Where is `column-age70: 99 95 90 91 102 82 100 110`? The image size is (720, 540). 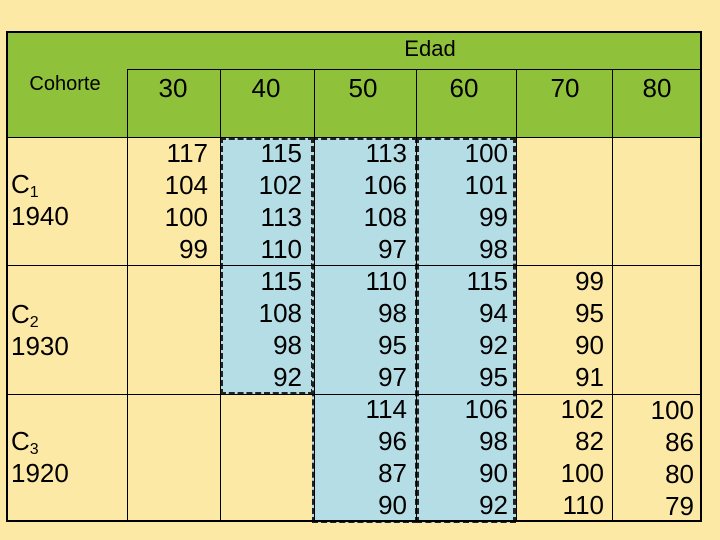
column-age70: 99 95 90 91 102 82 100 110 is located at coordinates (564, 393).